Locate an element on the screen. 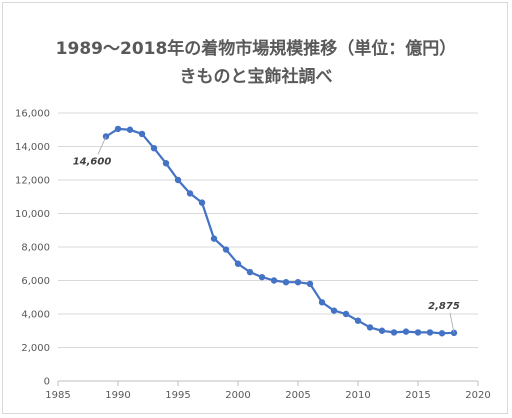 The height and width of the screenshot is (418, 512). y-tick-label: 2,000 is located at coordinates (35, 348).